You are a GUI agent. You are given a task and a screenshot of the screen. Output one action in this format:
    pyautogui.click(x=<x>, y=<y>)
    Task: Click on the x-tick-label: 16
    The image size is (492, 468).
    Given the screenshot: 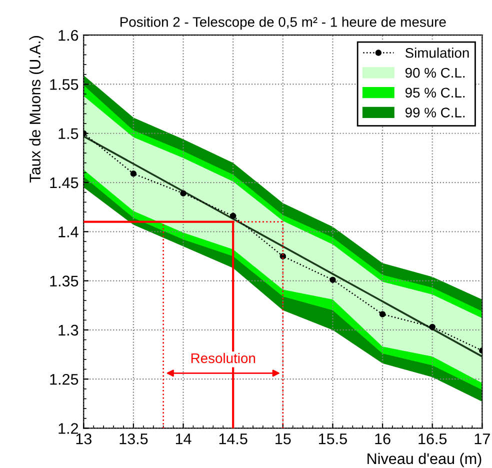 What is the action you would take?
    pyautogui.click(x=382, y=438)
    